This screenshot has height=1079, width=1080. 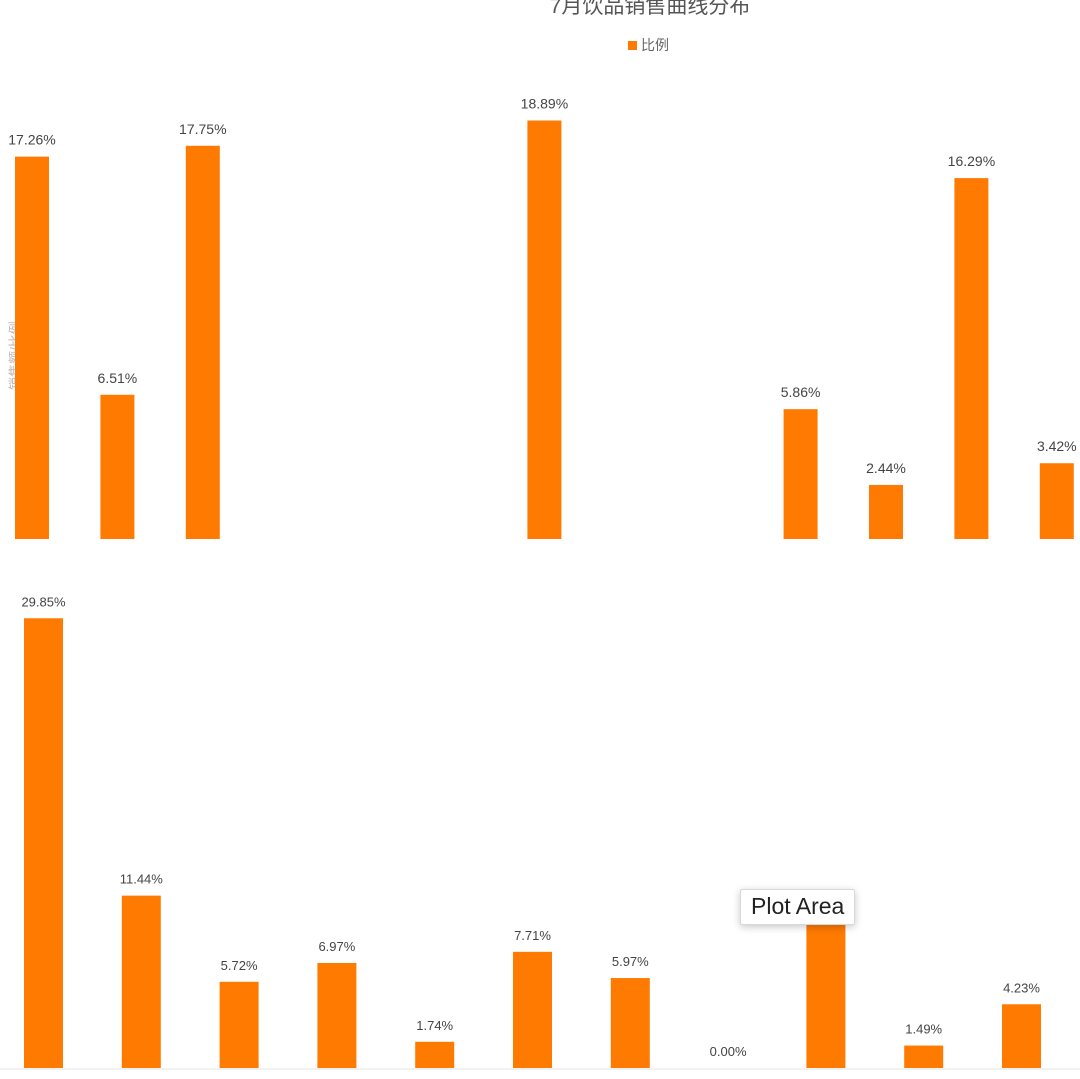 What do you see at coordinates (31, 140) in the screenshot?
I see `data-label: 17.26%` at bounding box center [31, 140].